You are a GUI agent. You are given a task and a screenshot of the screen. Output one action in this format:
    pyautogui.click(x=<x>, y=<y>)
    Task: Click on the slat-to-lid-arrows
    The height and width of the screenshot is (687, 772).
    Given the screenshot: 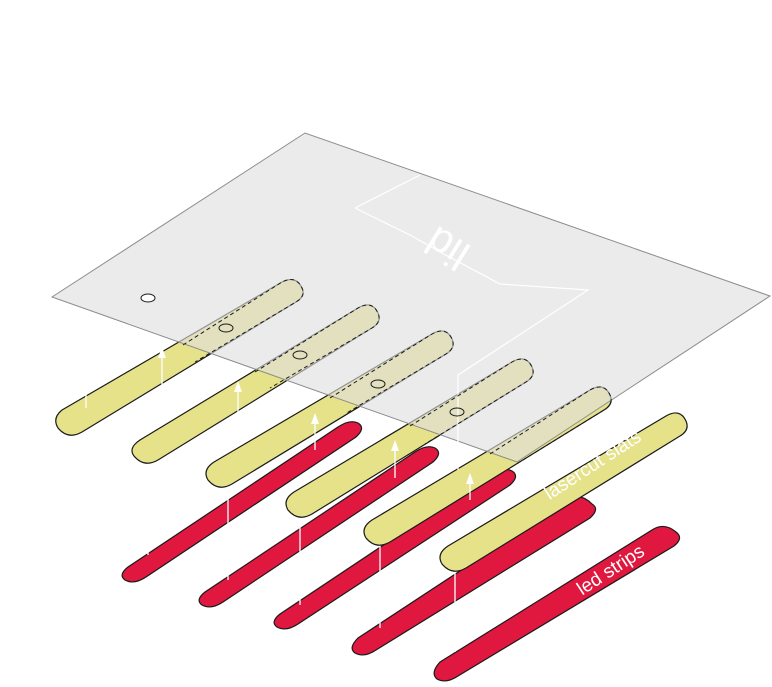 What is the action you would take?
    pyautogui.click(x=278, y=426)
    